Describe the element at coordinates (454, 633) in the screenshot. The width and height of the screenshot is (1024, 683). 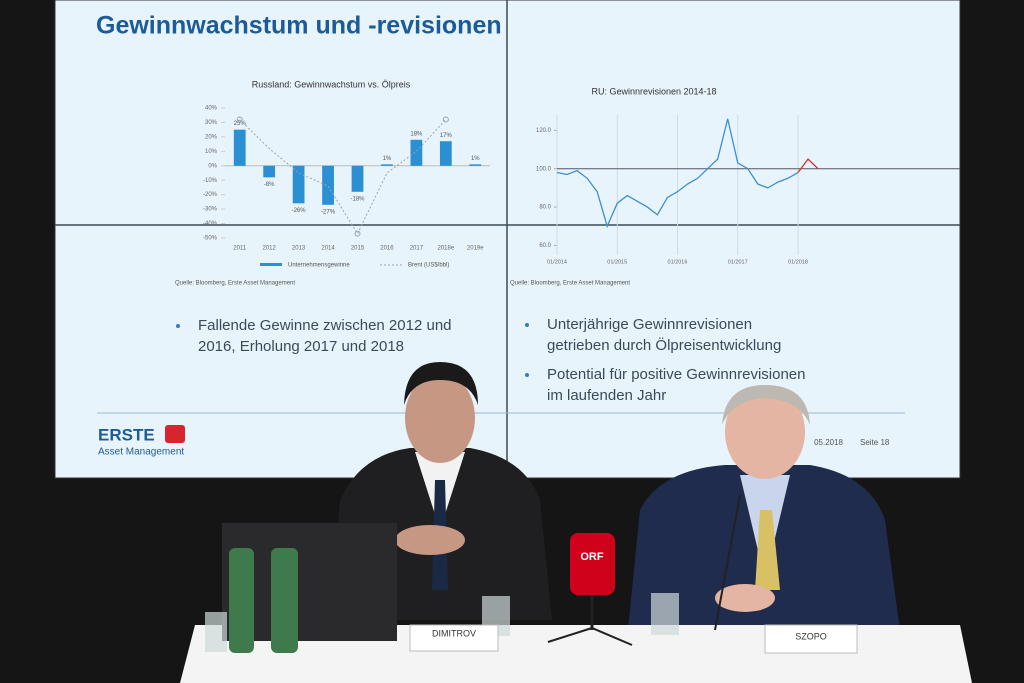
I see `name-card-text: DIMITROV` at that location.